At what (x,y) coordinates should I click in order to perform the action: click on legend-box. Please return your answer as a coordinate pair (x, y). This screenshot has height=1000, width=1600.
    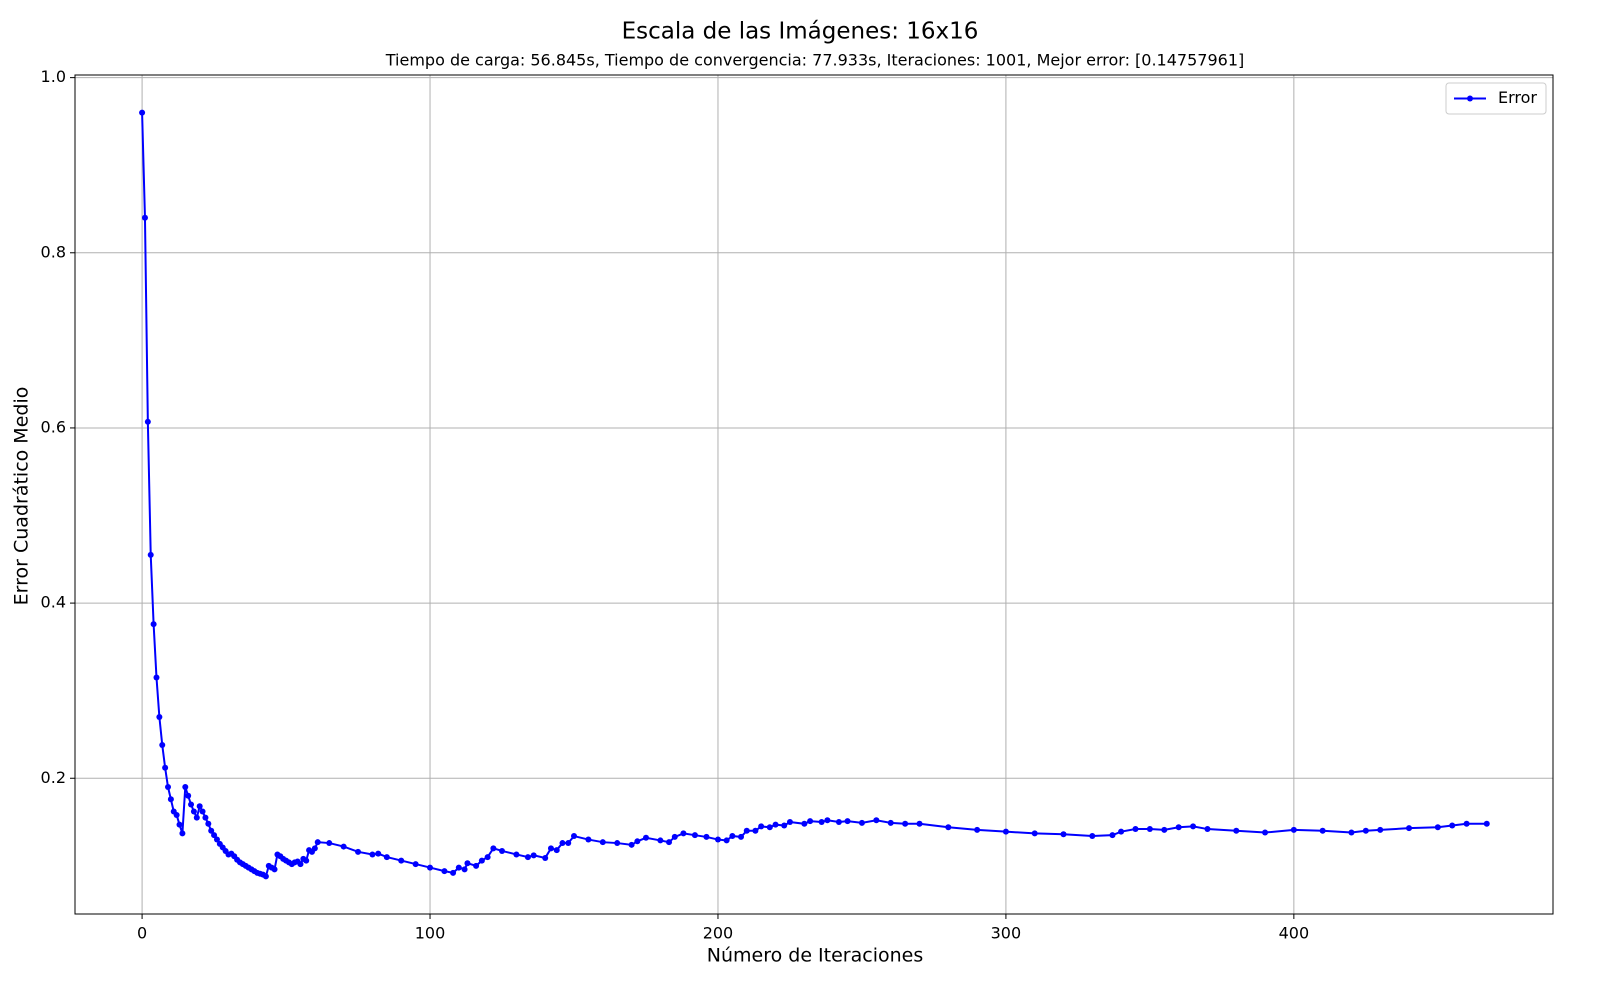
    Looking at the image, I should click on (1496, 98).